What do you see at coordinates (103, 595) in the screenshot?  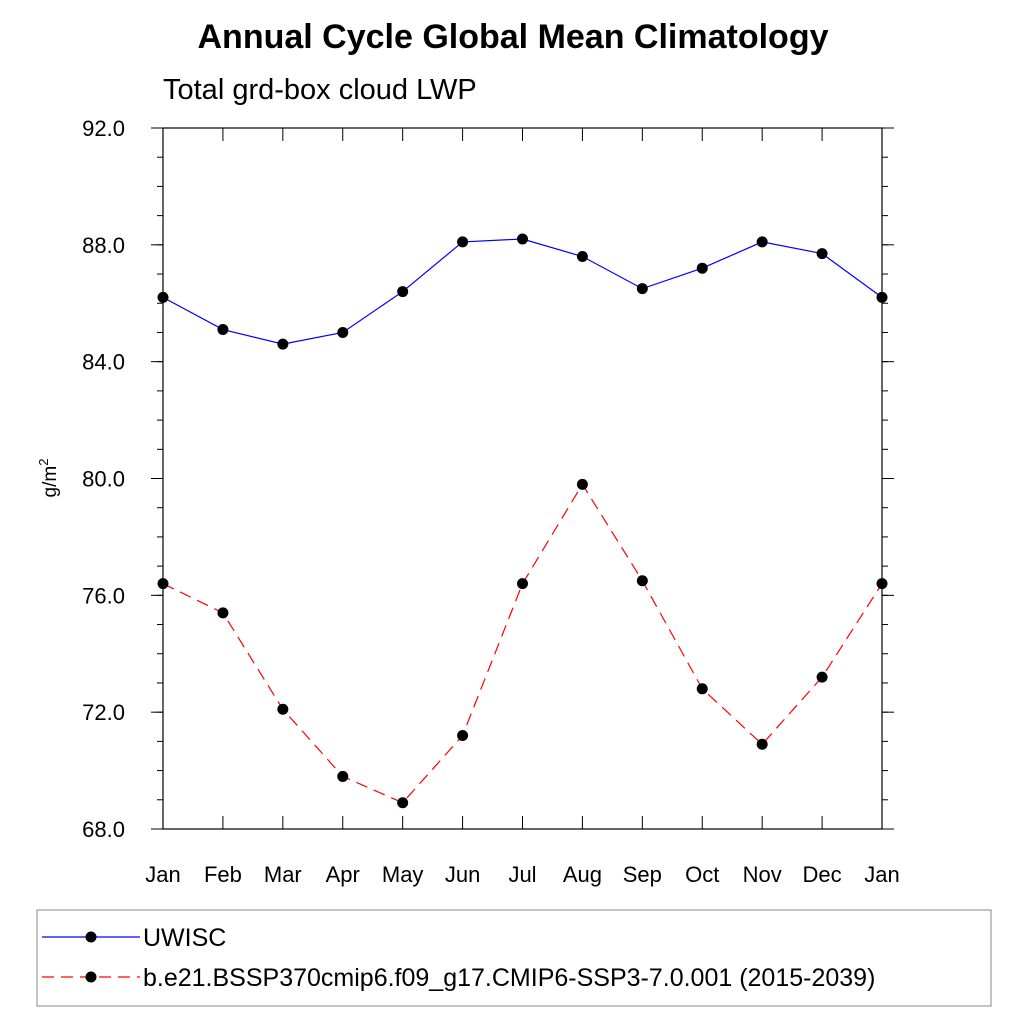 I see `y-tick-label: 76.0` at bounding box center [103, 595].